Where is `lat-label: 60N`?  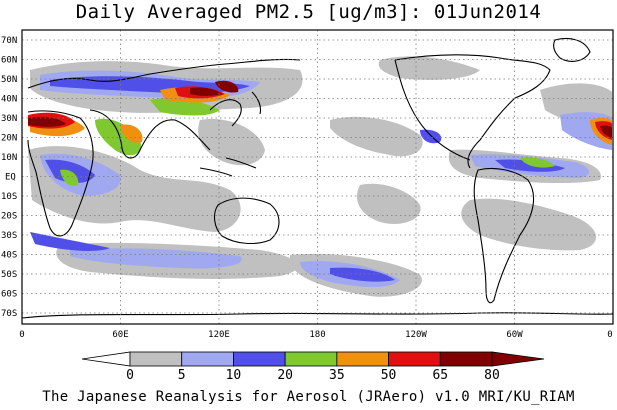
lat-label: 60N is located at coordinates (9, 61).